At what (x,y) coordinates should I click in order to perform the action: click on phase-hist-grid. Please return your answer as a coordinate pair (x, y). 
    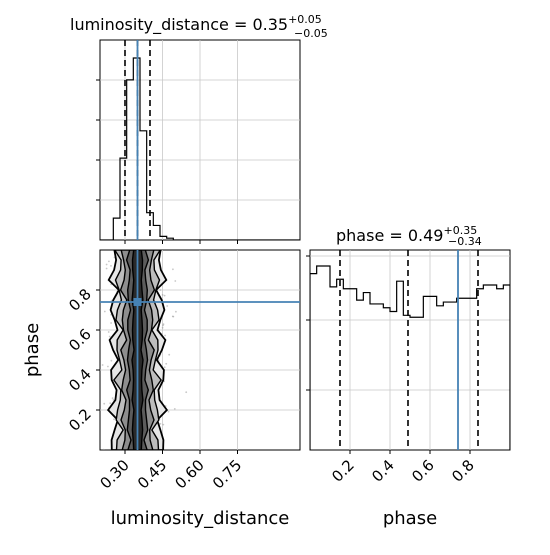
    Looking at the image, I should click on (410, 350).